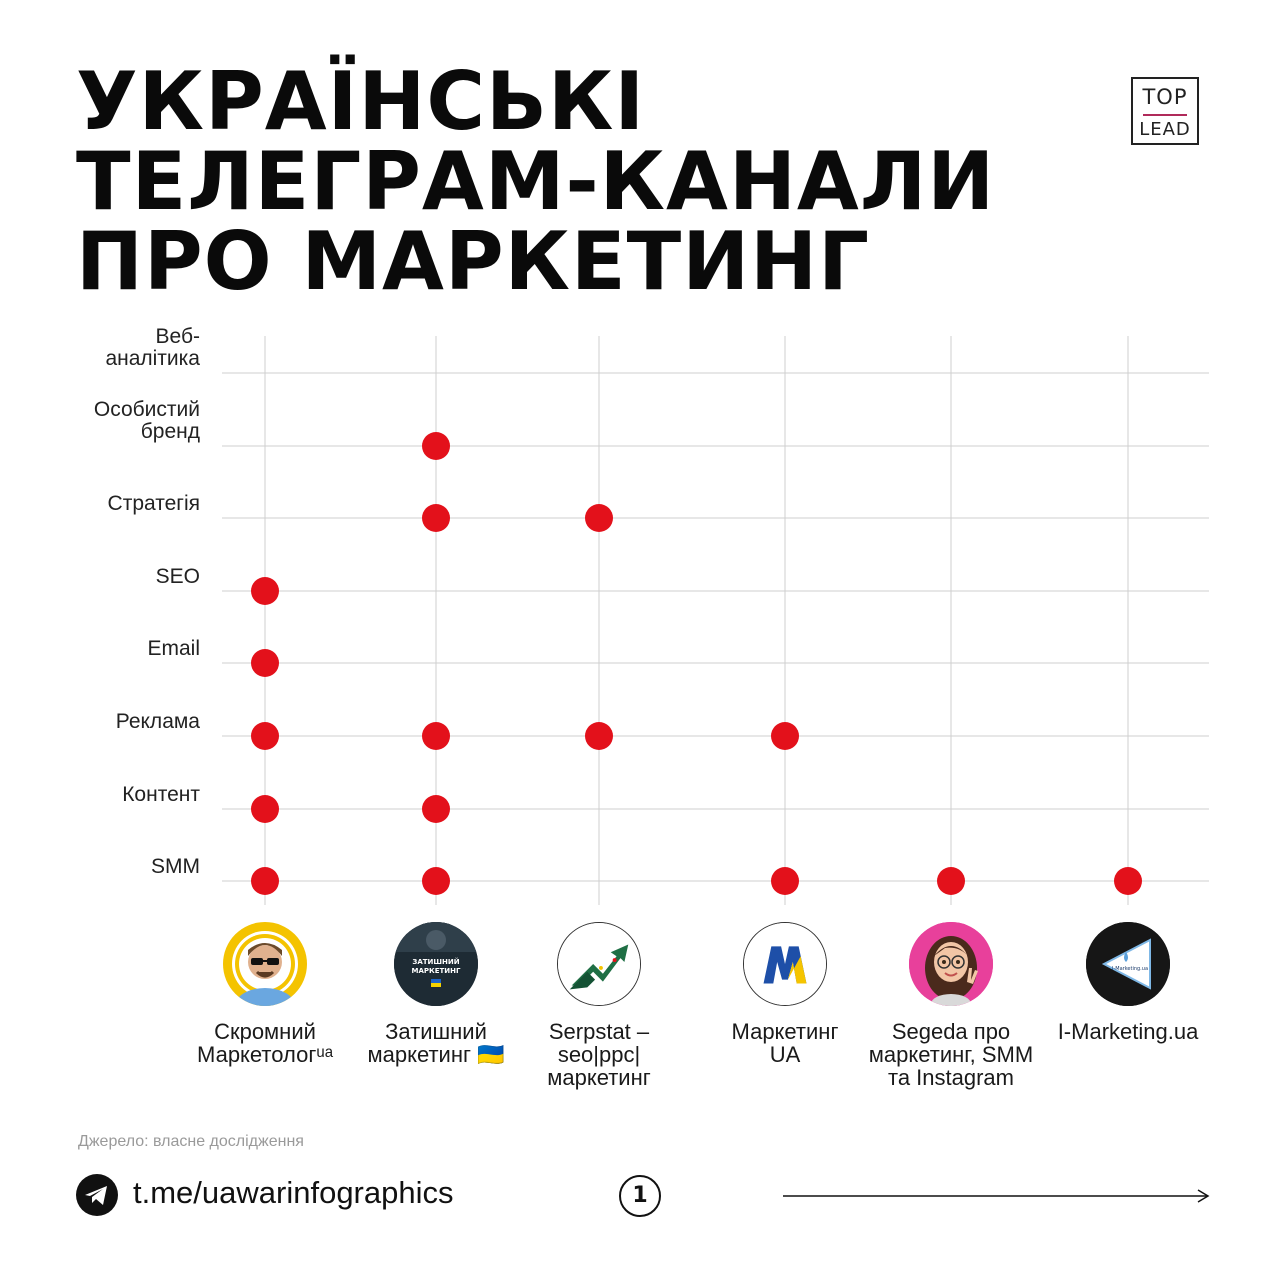 Image resolution: width=1280 pixels, height=1280 pixels. What do you see at coordinates (640, 1196) in the screenshot?
I see `page-number: 1` at bounding box center [640, 1196].